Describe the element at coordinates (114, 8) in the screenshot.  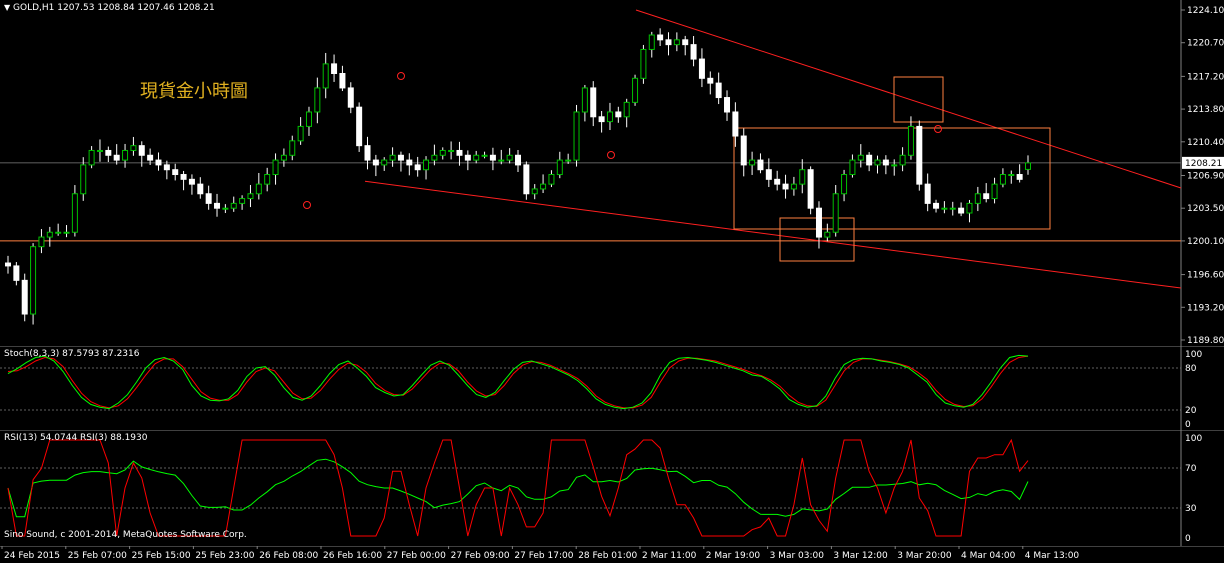
I see `symbol-header: GOLD,H1 1207.53 1208.84 1207.46 1208.21` at that location.